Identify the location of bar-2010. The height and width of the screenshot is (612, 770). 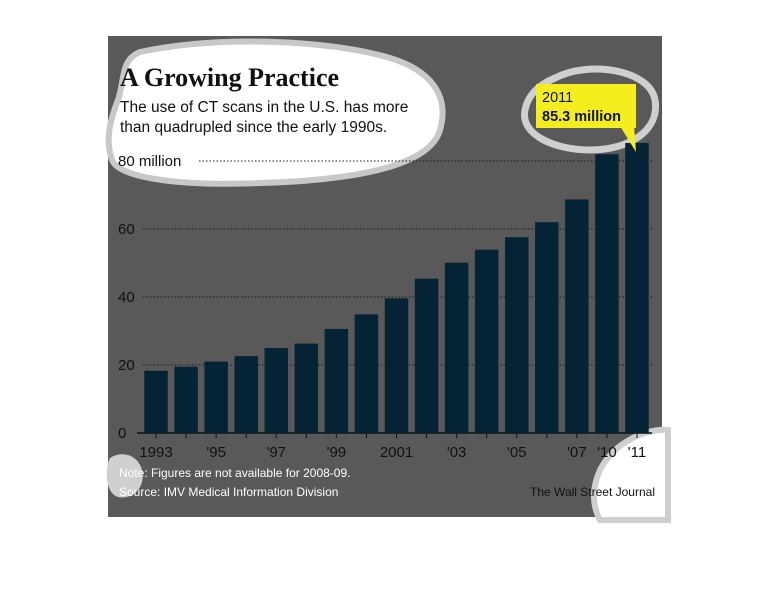
(607, 293).